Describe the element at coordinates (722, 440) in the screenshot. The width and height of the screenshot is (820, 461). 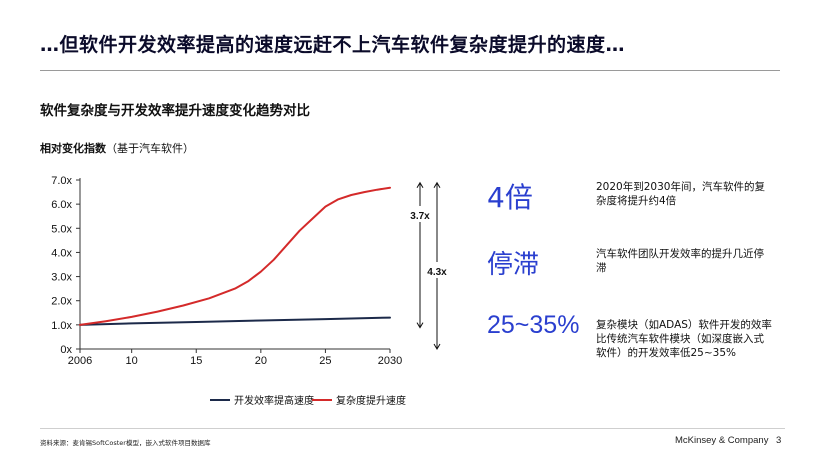
I see `brand-name: McKinsey & Company` at that location.